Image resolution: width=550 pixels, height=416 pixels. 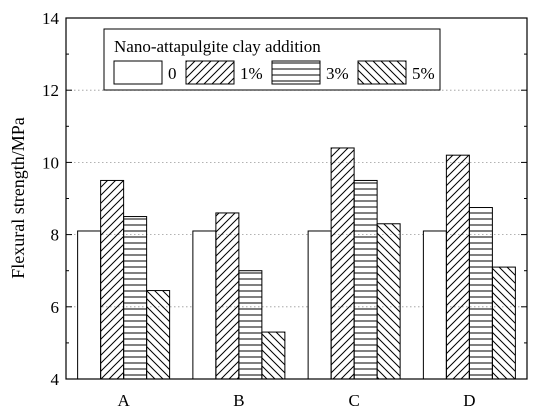 What do you see at coordinates (238, 400) in the screenshot?
I see `x-tick-label: B` at bounding box center [238, 400].